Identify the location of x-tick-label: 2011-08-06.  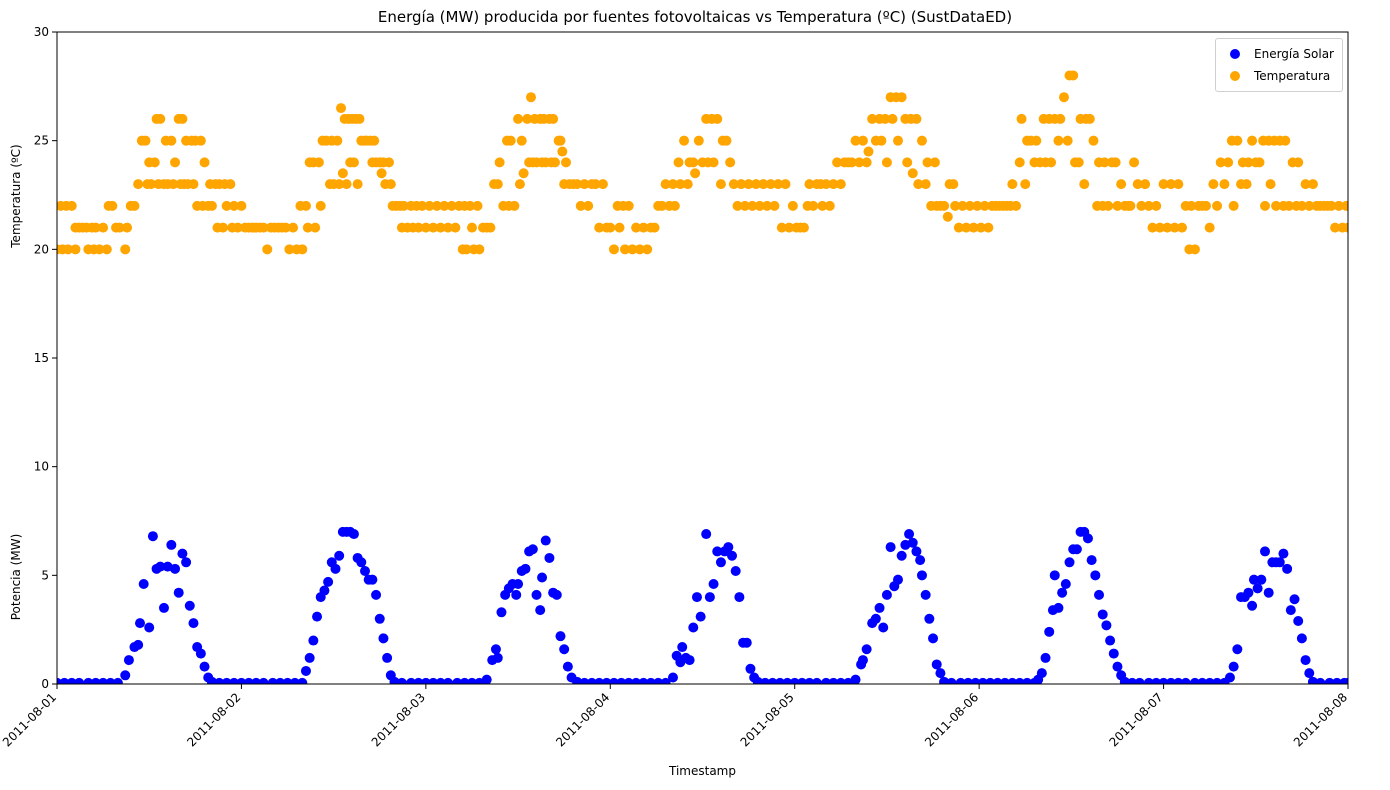
(951, 719).